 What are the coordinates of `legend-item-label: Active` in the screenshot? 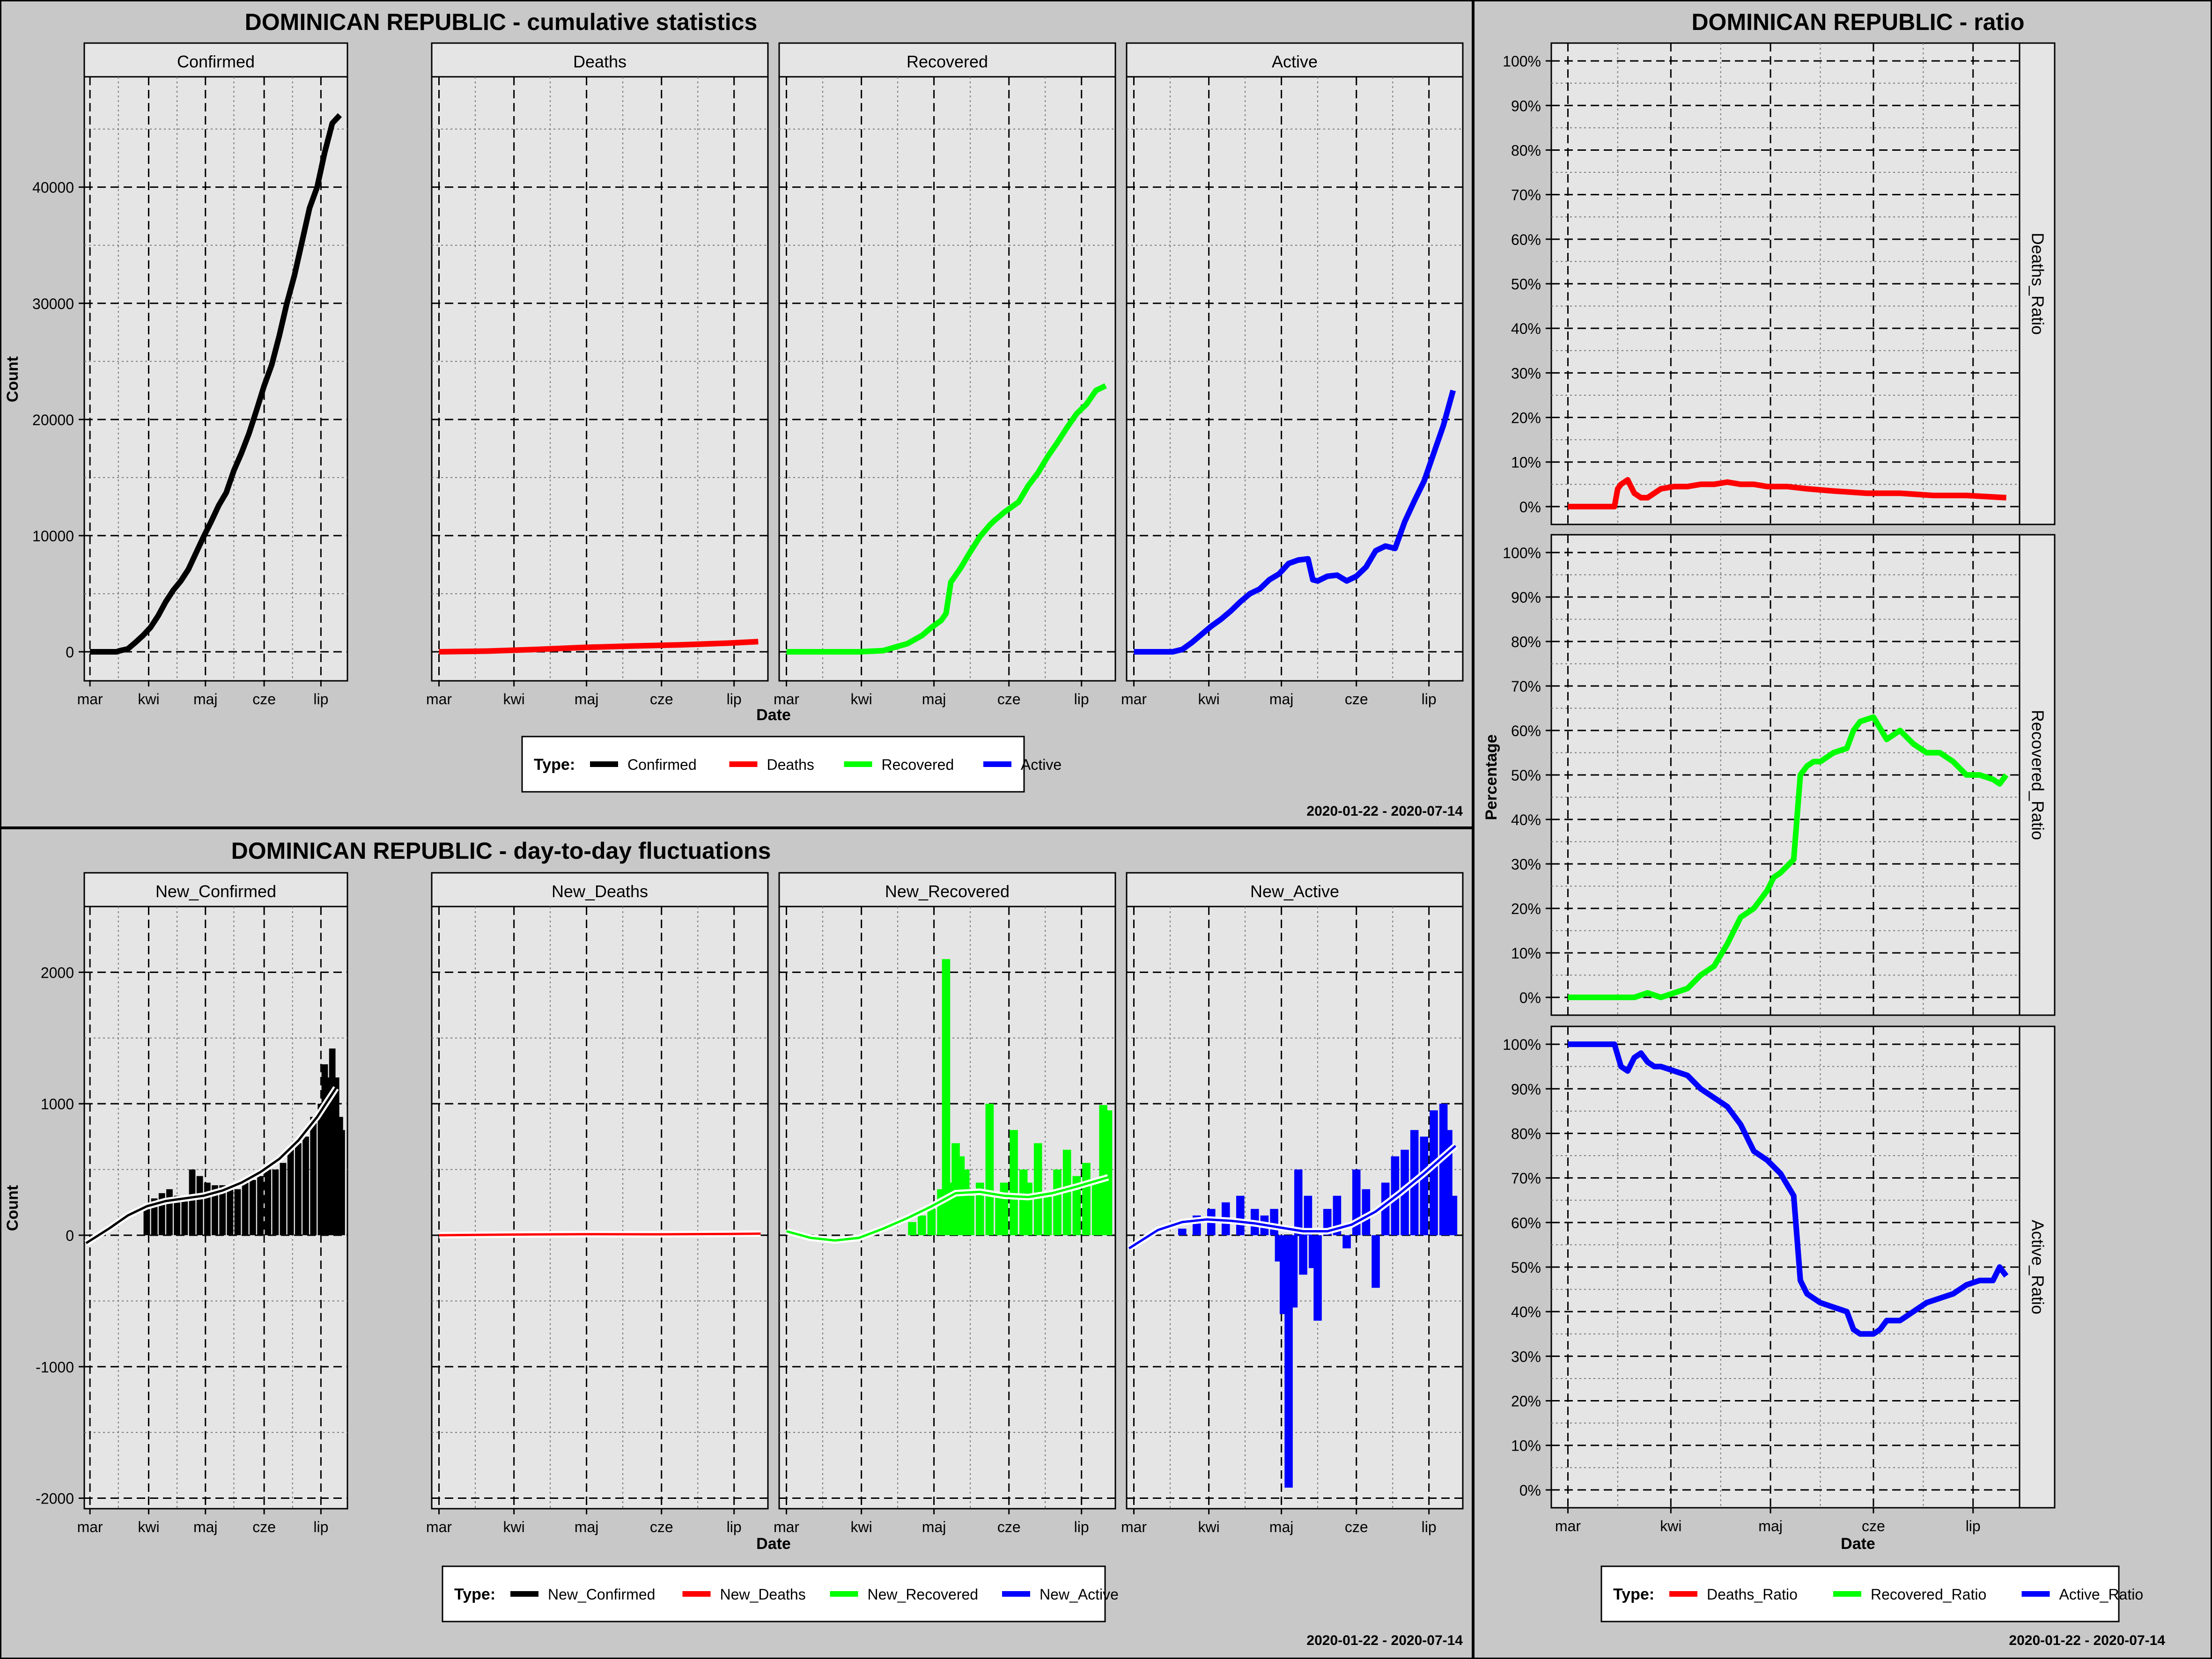 It's located at (1042, 764).